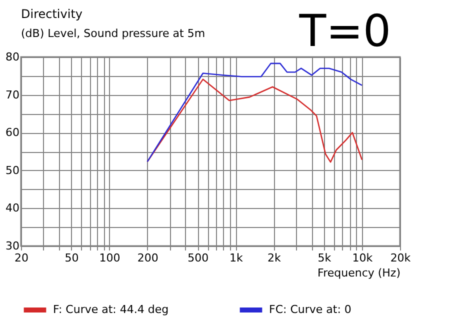 This screenshot has width=466, height=321. What do you see at coordinates (13, 208) in the screenshot?
I see `y-tick-label: 40` at bounding box center [13, 208].